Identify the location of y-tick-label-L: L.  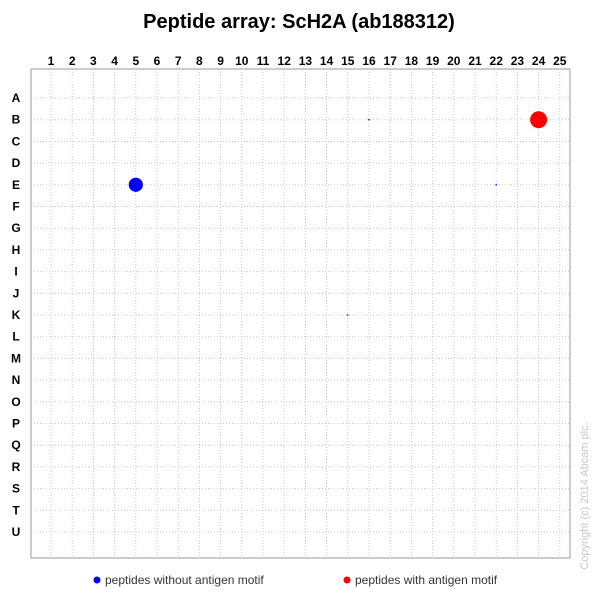
(15, 337).